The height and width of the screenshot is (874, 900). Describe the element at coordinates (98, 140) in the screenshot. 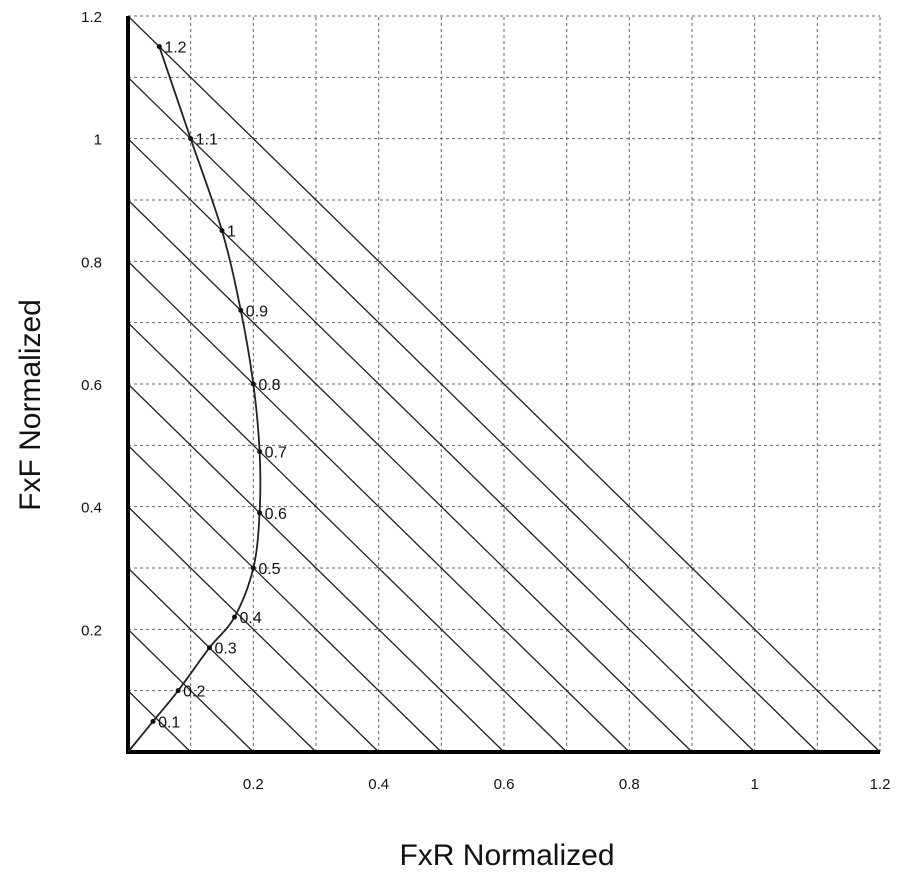

I see `y-tick-label: 1` at that location.